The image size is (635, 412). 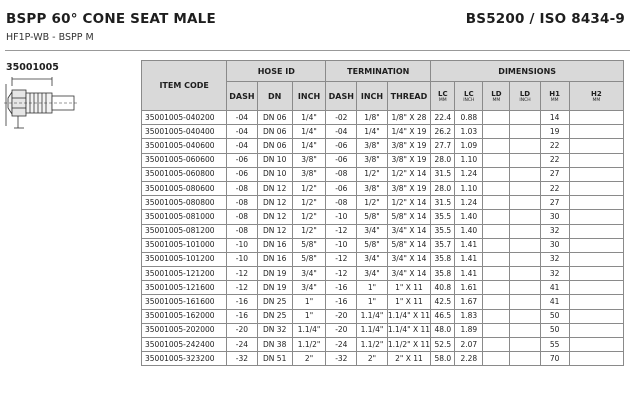 What do you see at coordinates (409, 245) in the screenshot?
I see `cell-thread: 5/8" X 14` at bounding box center [409, 245].